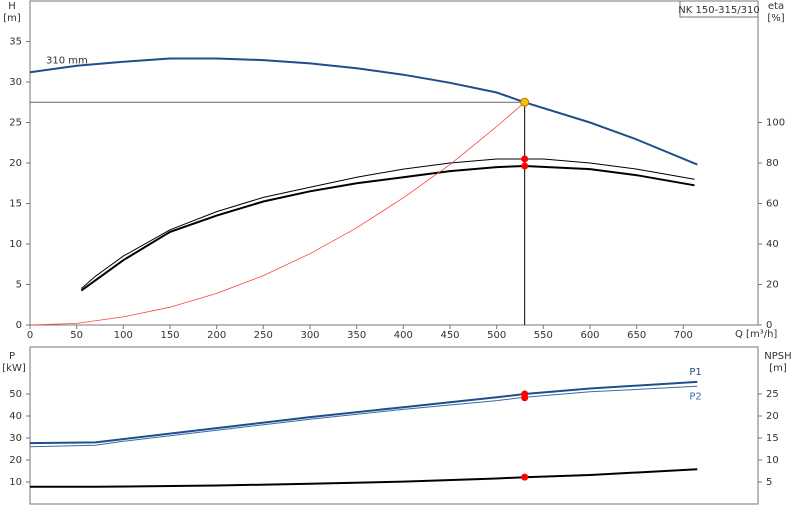  What do you see at coordinates (772, 394) in the screenshot?
I see `y2-tick-label: 25` at bounding box center [772, 394].